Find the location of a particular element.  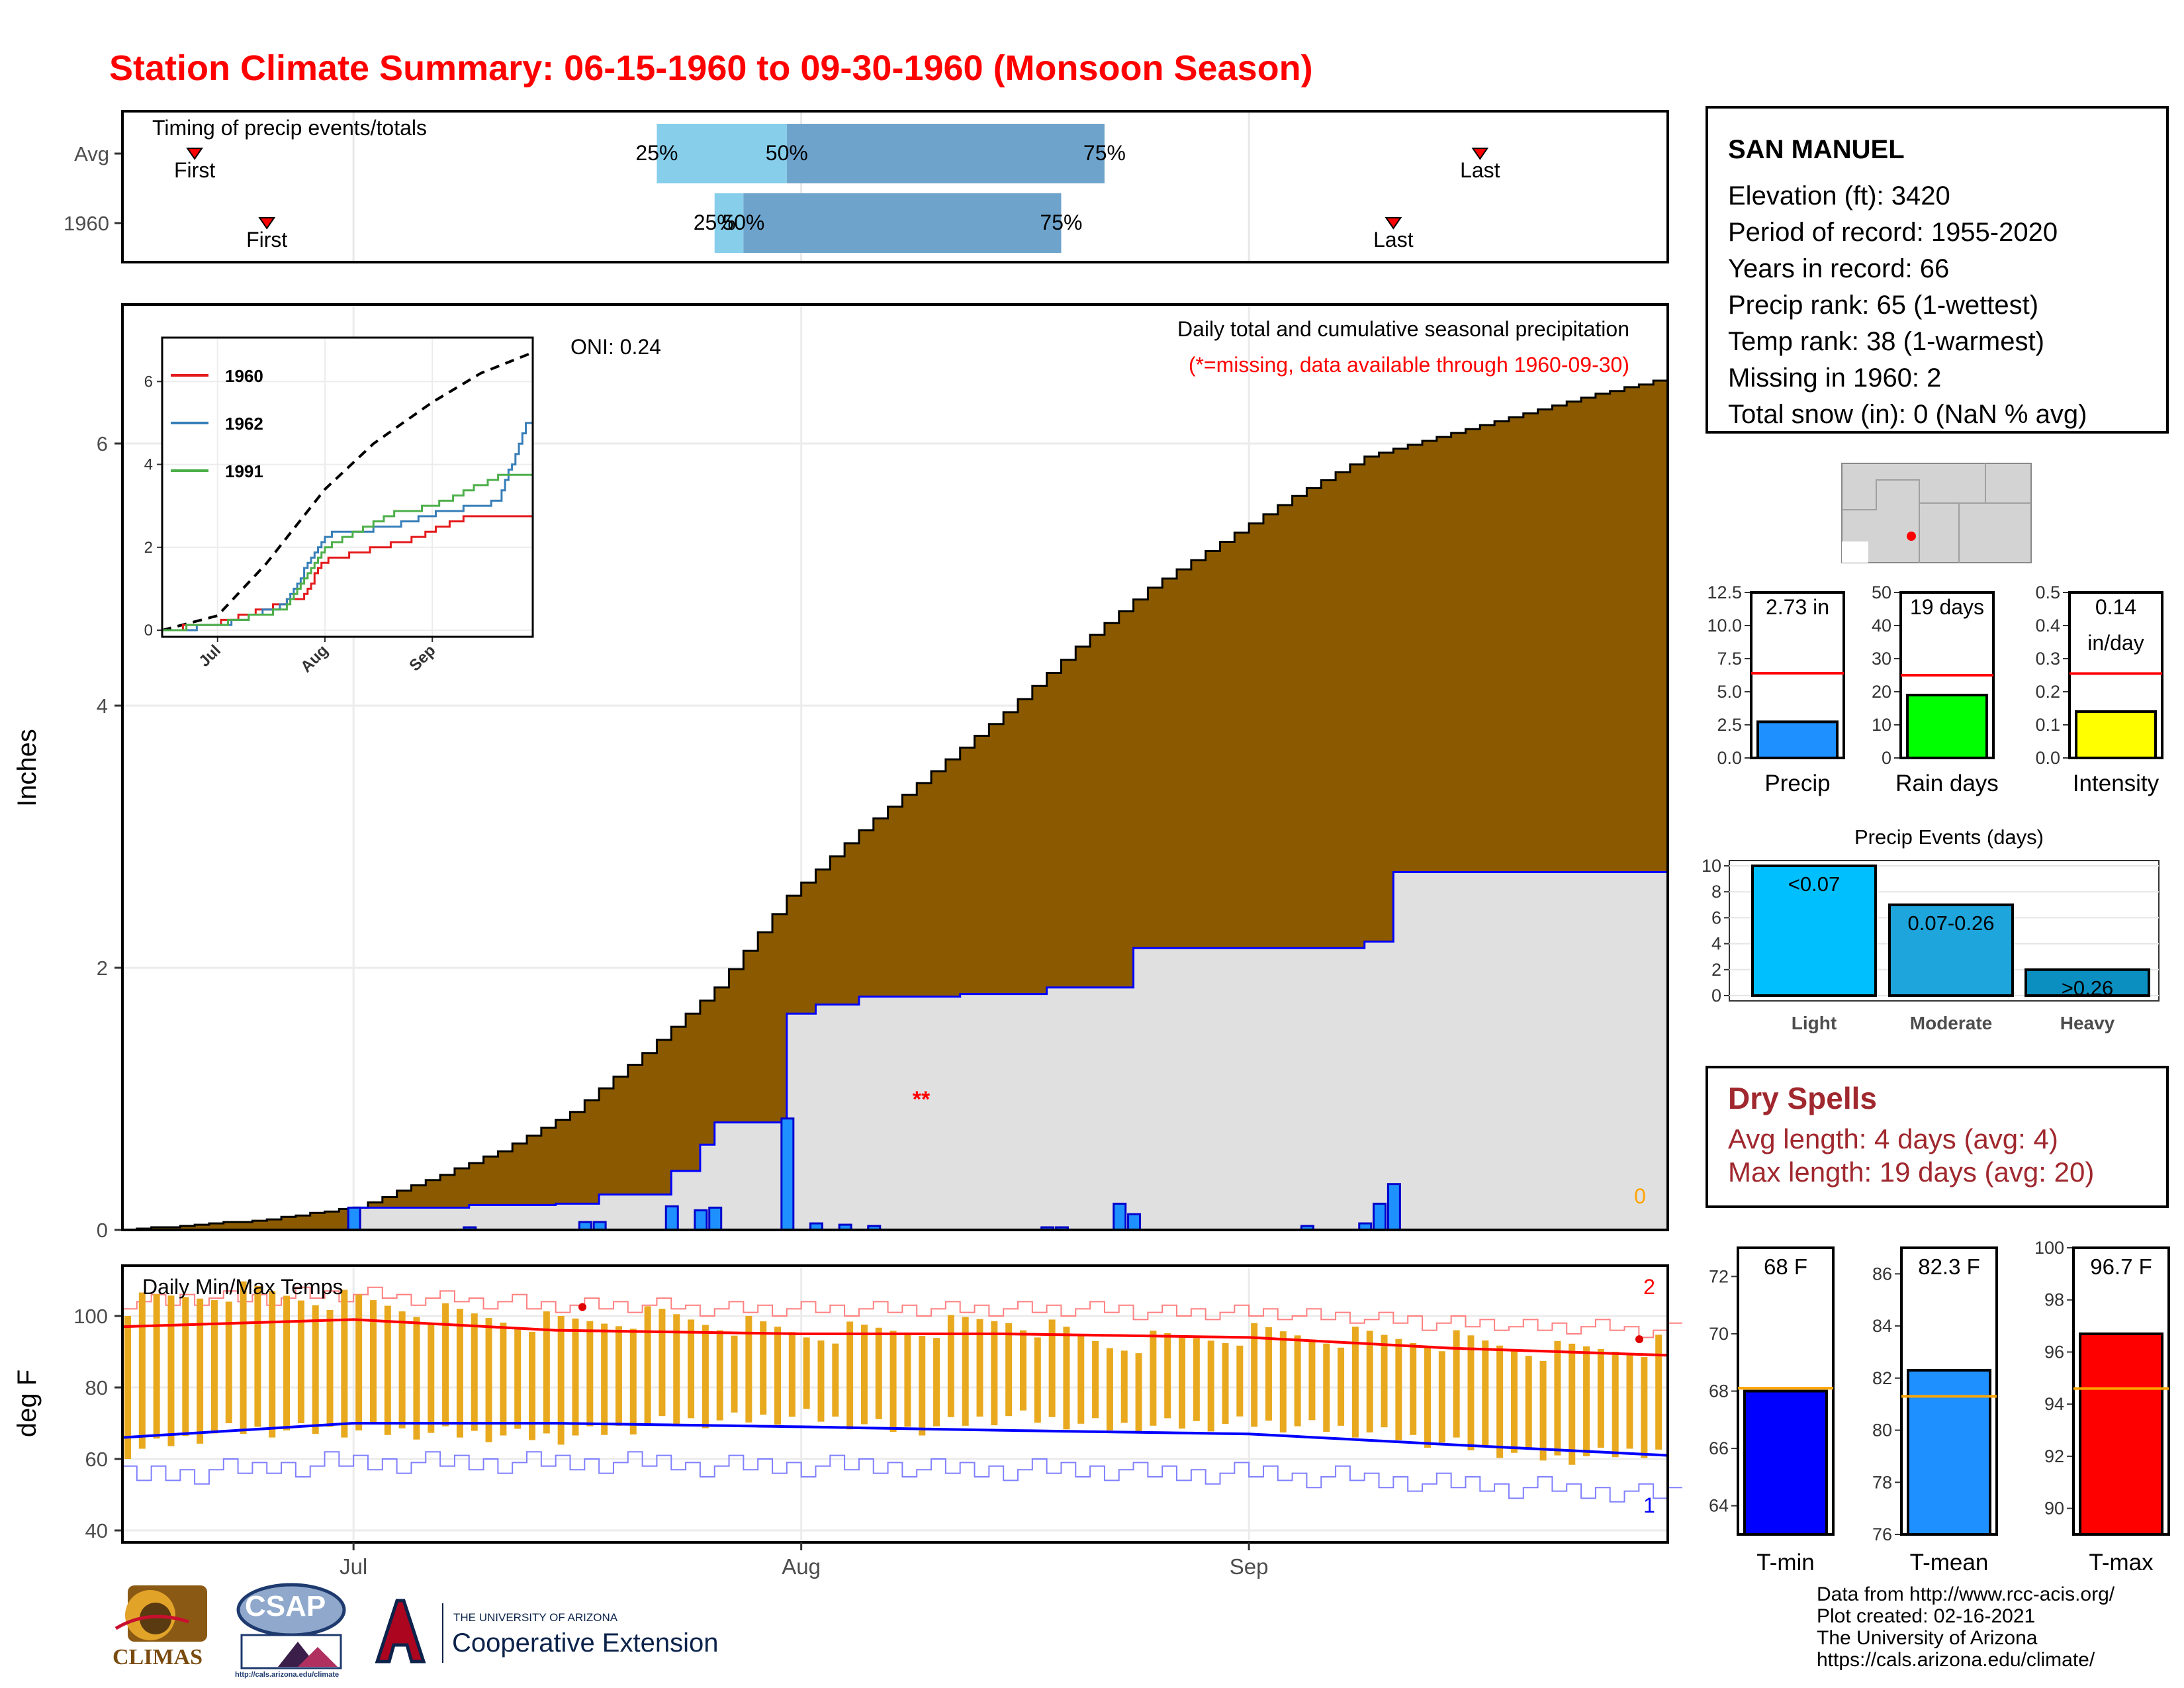

locator-map is located at coordinates (1937, 513).